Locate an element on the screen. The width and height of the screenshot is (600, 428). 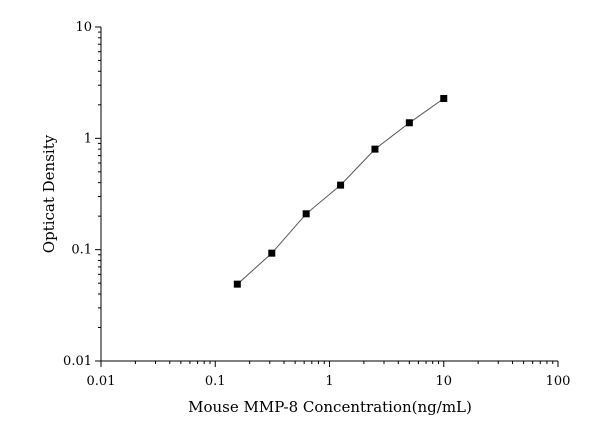
x-tick-label: 1 is located at coordinates (329, 381).